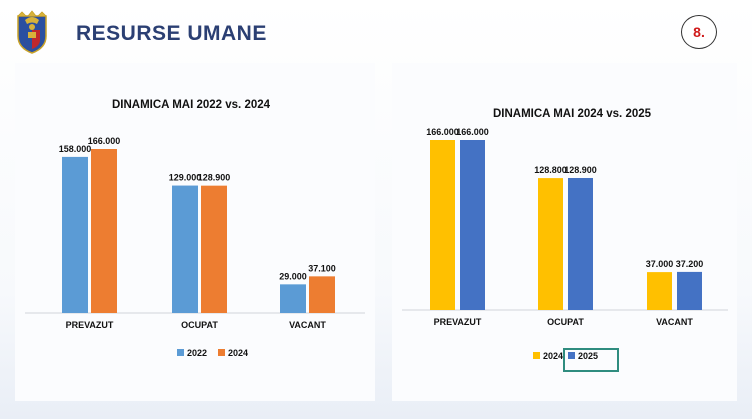 Image resolution: width=752 pixels, height=419 pixels. What do you see at coordinates (699, 32) in the screenshot?
I see `page-number-badge: 8.` at bounding box center [699, 32].